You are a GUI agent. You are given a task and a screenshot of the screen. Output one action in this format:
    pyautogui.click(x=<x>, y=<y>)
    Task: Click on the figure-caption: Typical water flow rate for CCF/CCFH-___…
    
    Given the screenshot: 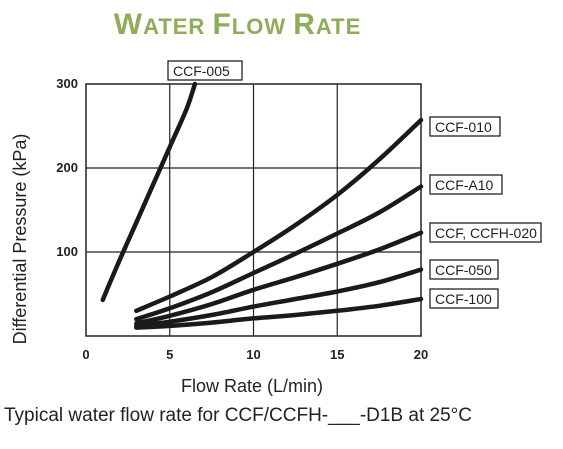 What is the action you would take?
    pyautogui.click(x=238, y=415)
    